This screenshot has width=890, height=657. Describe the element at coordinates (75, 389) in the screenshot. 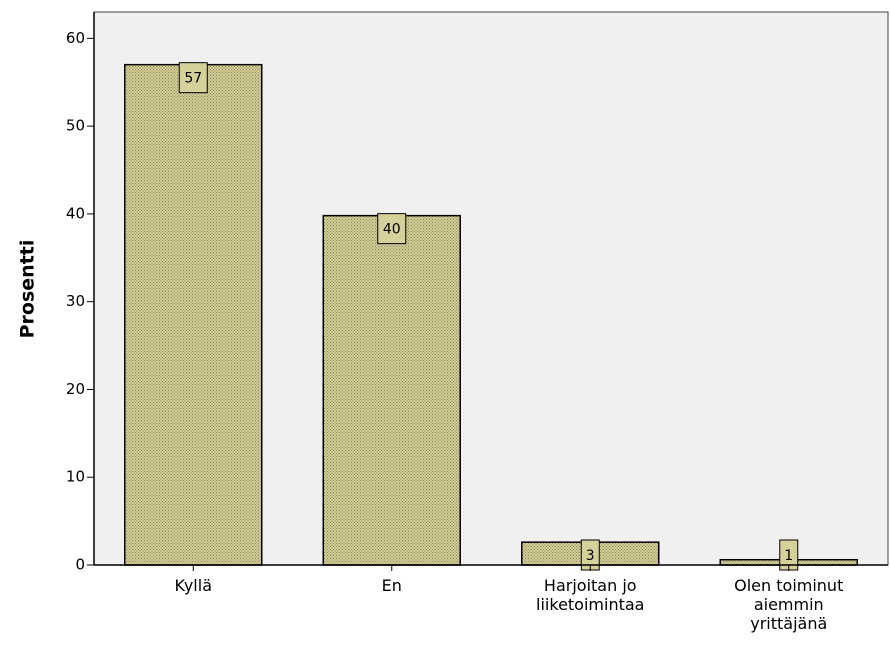

I see `y-tick-label-20: 20` at that location.